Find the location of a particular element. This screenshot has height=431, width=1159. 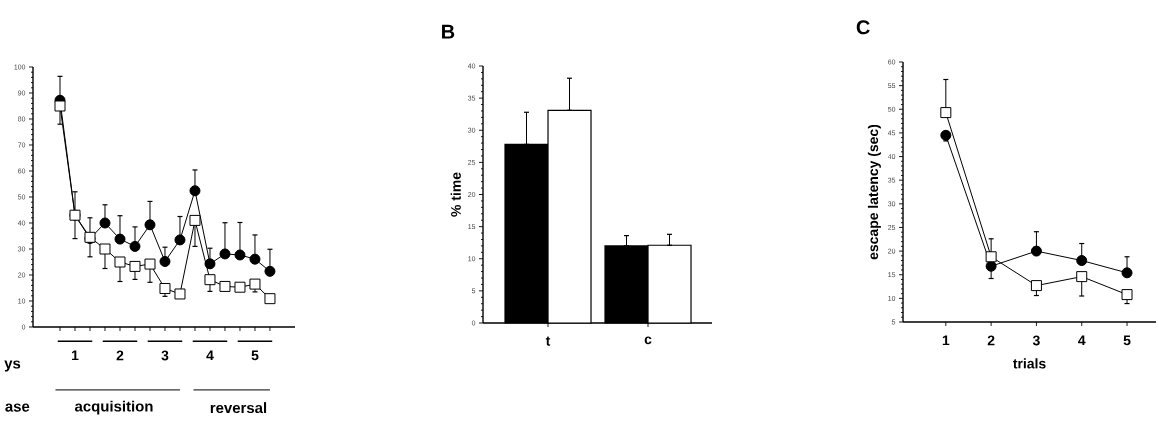

chart-title: C is located at coordinates (863, 27).